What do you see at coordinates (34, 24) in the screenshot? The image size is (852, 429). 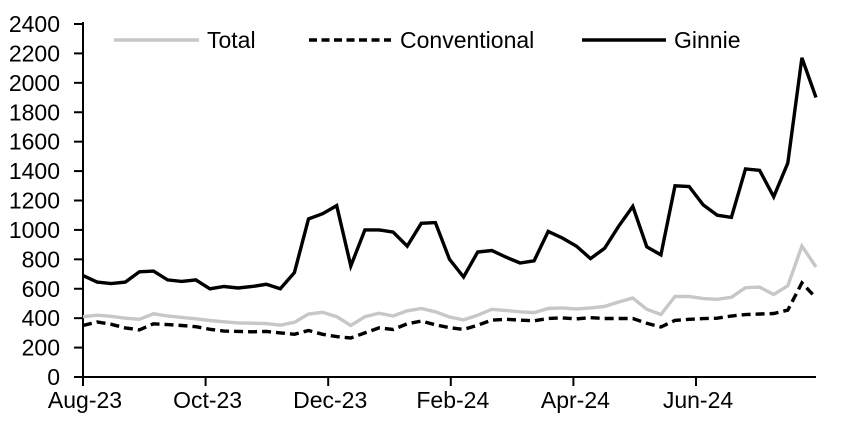 I see `y-tick-label: 2400` at bounding box center [34, 24].